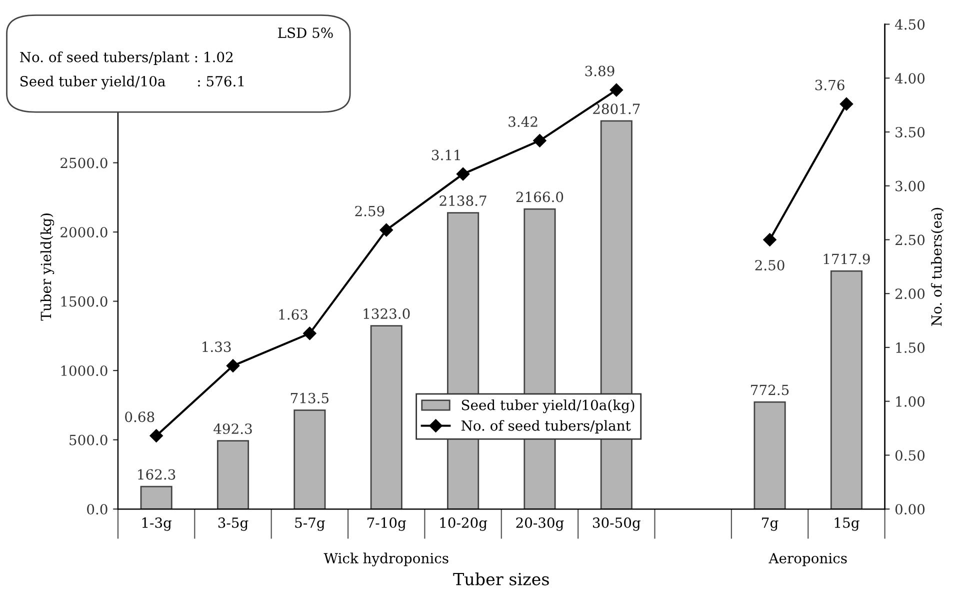 The width and height of the screenshot is (967, 606). What do you see at coordinates (910, 132) in the screenshot?
I see `y2-tick-label: 3.50` at bounding box center [910, 132].